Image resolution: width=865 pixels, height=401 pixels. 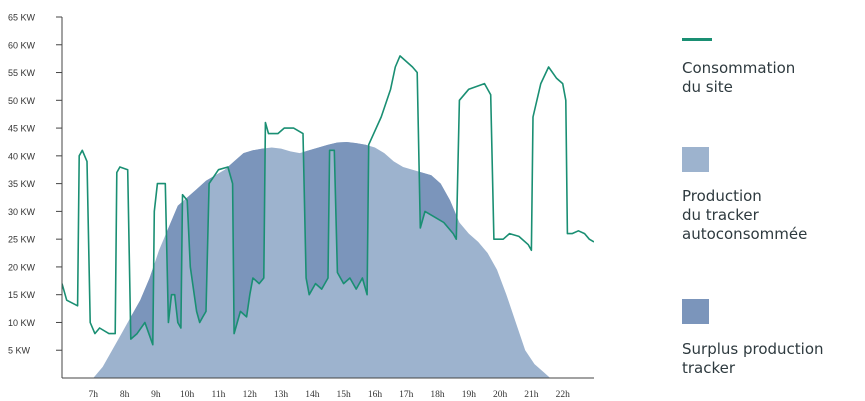 What do you see at coordinates (563, 395) in the screenshot?
I see `x-tick-label: 22h` at bounding box center [563, 395].